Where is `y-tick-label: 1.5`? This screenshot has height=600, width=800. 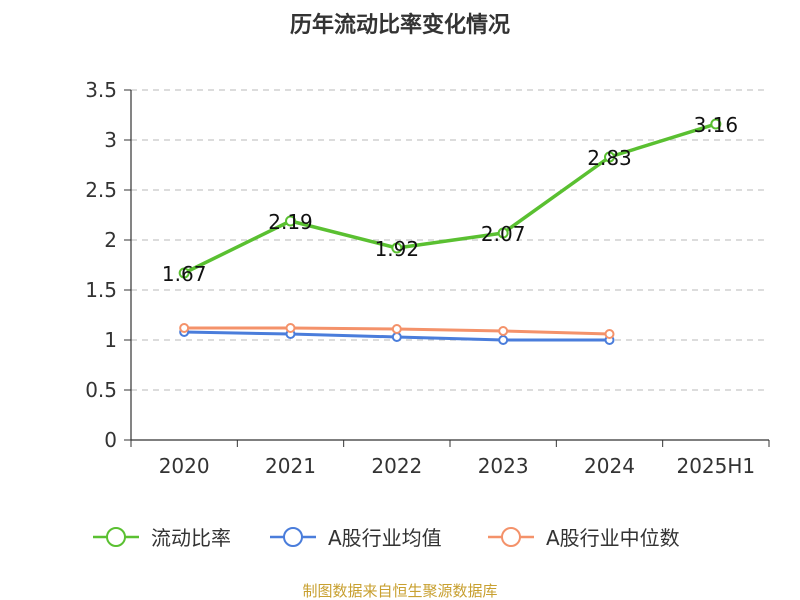
y-tick-label: 1.5 is located at coordinates (101, 290).